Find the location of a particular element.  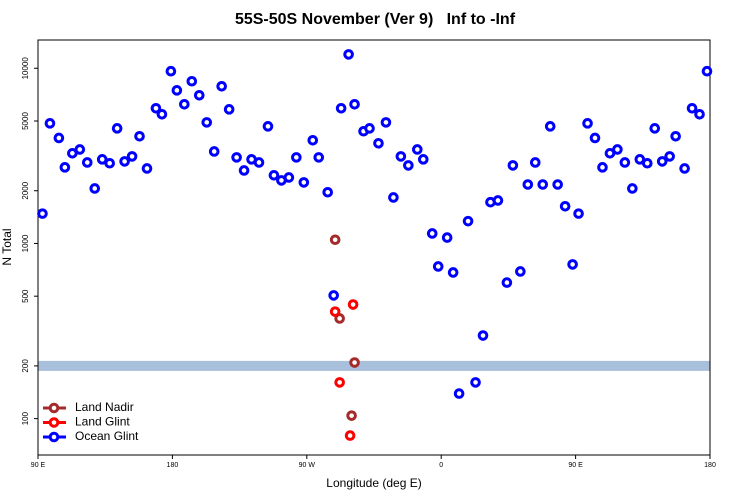

y-tick-label: 200 is located at coordinates (25, 366).